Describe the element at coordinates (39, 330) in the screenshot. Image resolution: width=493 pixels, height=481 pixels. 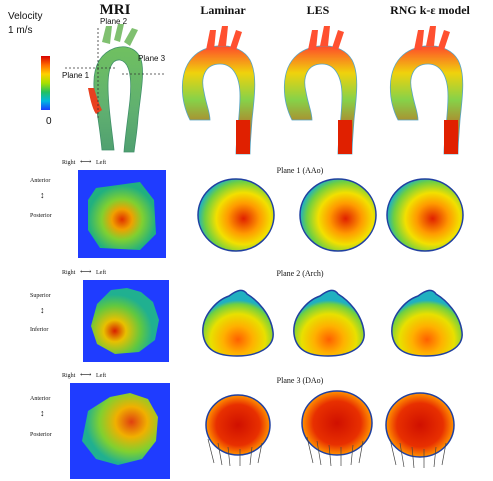
I see `row2-bottom-label: Inferior` at that location.